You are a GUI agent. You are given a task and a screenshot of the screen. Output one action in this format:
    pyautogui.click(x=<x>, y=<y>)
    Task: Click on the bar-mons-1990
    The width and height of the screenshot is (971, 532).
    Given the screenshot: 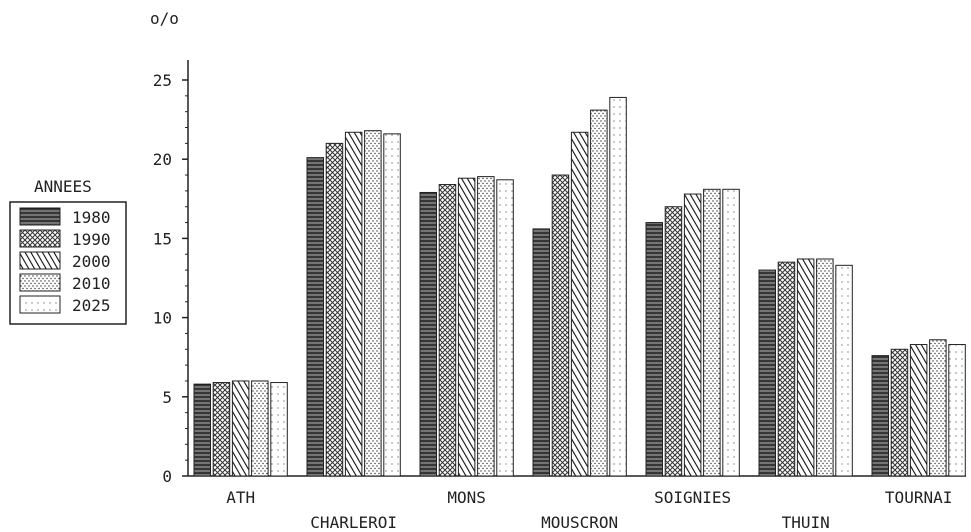 What is the action you would take?
    pyautogui.click(x=447, y=330)
    